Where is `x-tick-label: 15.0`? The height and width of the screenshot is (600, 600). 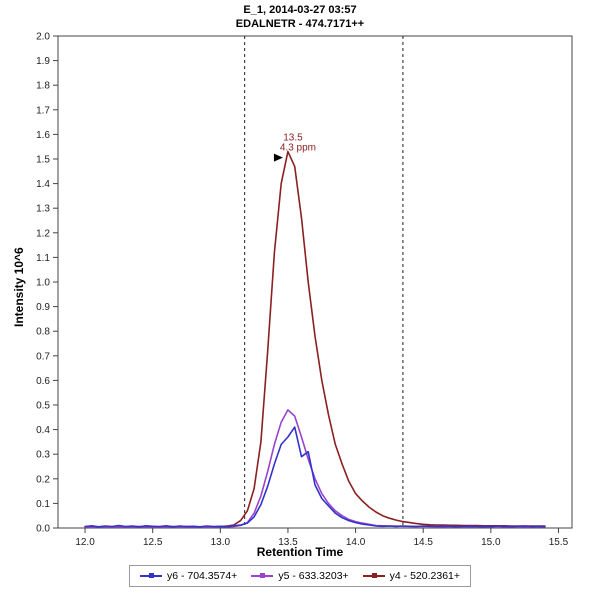
x-tick-label: 15.0 is located at coordinates (491, 542).